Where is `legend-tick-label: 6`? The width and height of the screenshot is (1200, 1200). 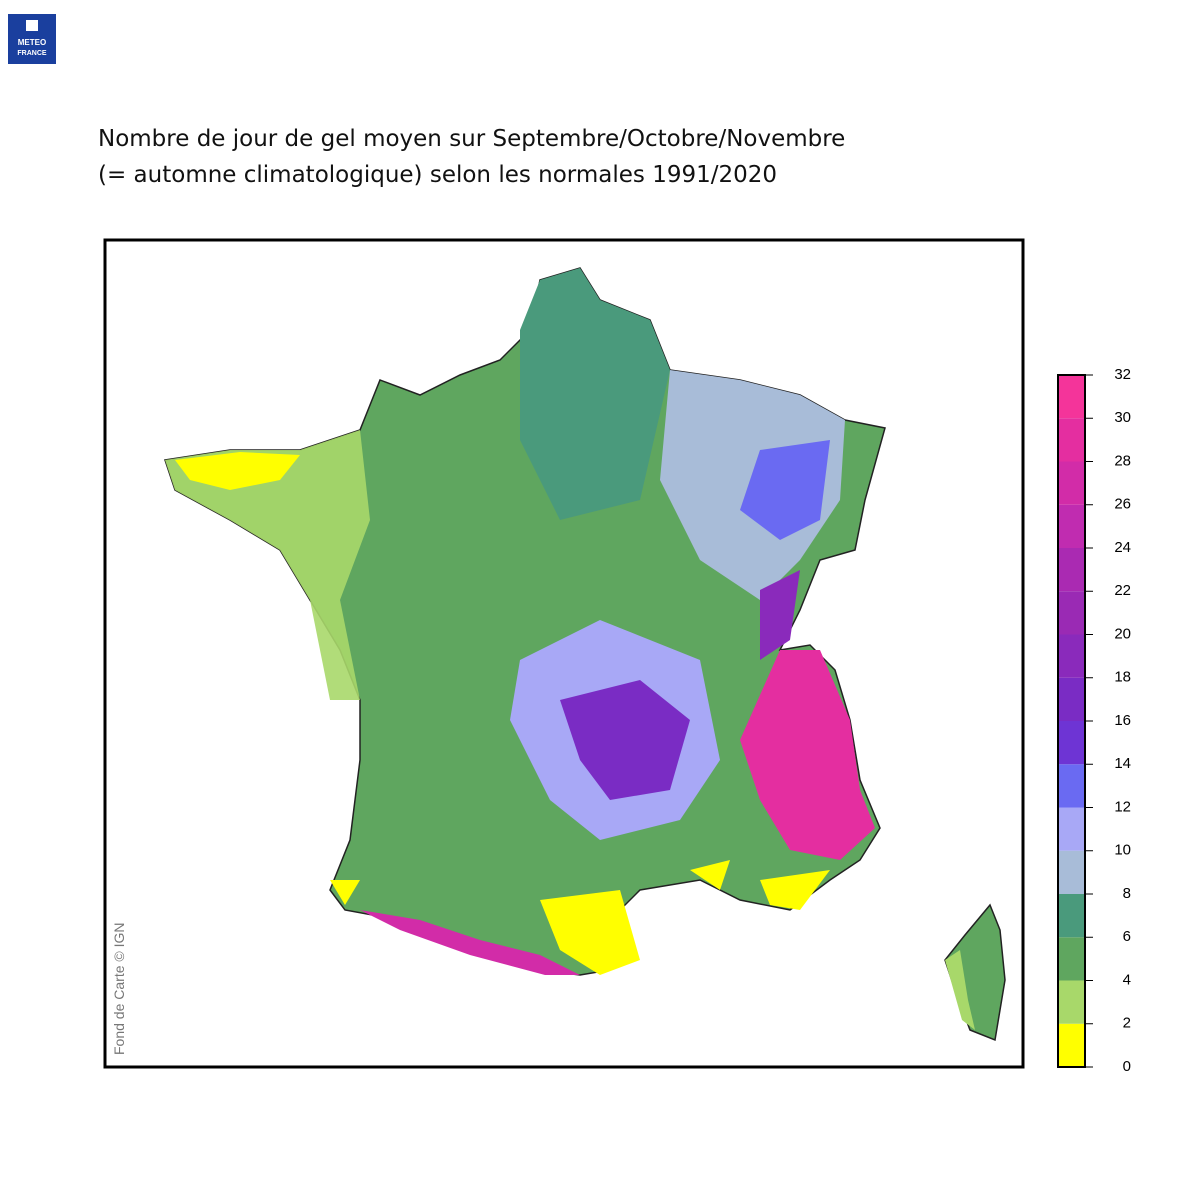 legend-tick-label: 6 is located at coordinates (1127, 936).